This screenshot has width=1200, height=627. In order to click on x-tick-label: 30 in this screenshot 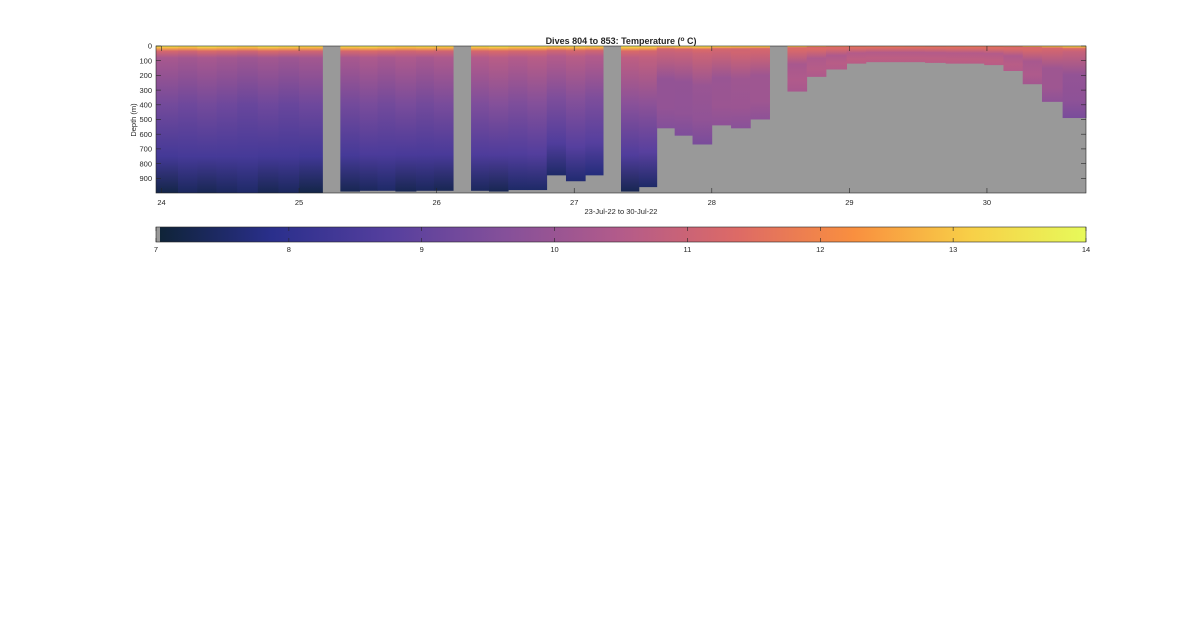, I will do `click(987, 202)`.